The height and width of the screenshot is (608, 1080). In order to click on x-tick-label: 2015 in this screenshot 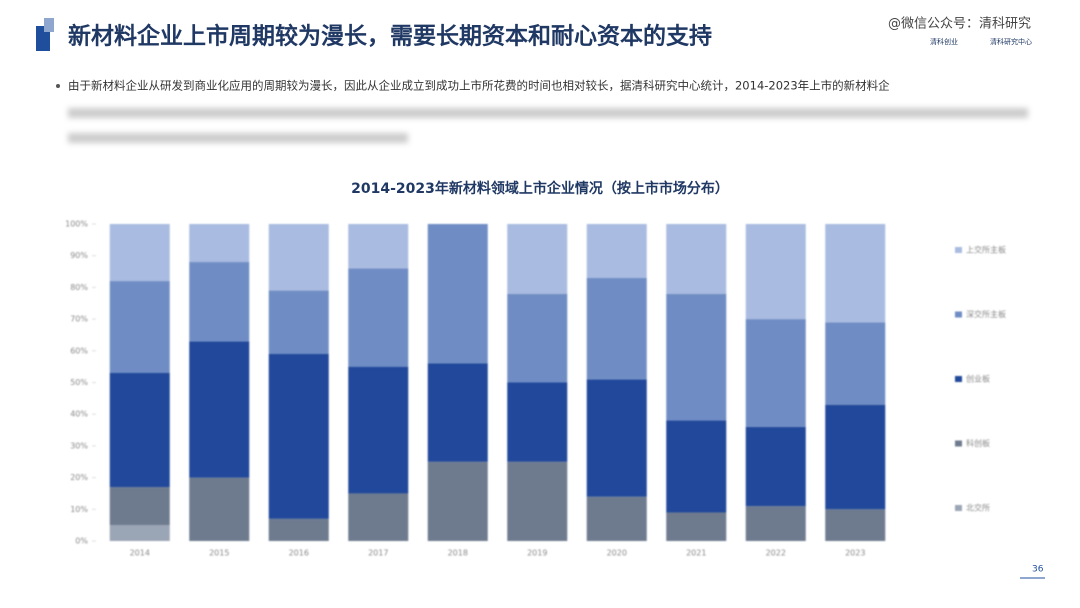, I will do `click(219, 553)`.